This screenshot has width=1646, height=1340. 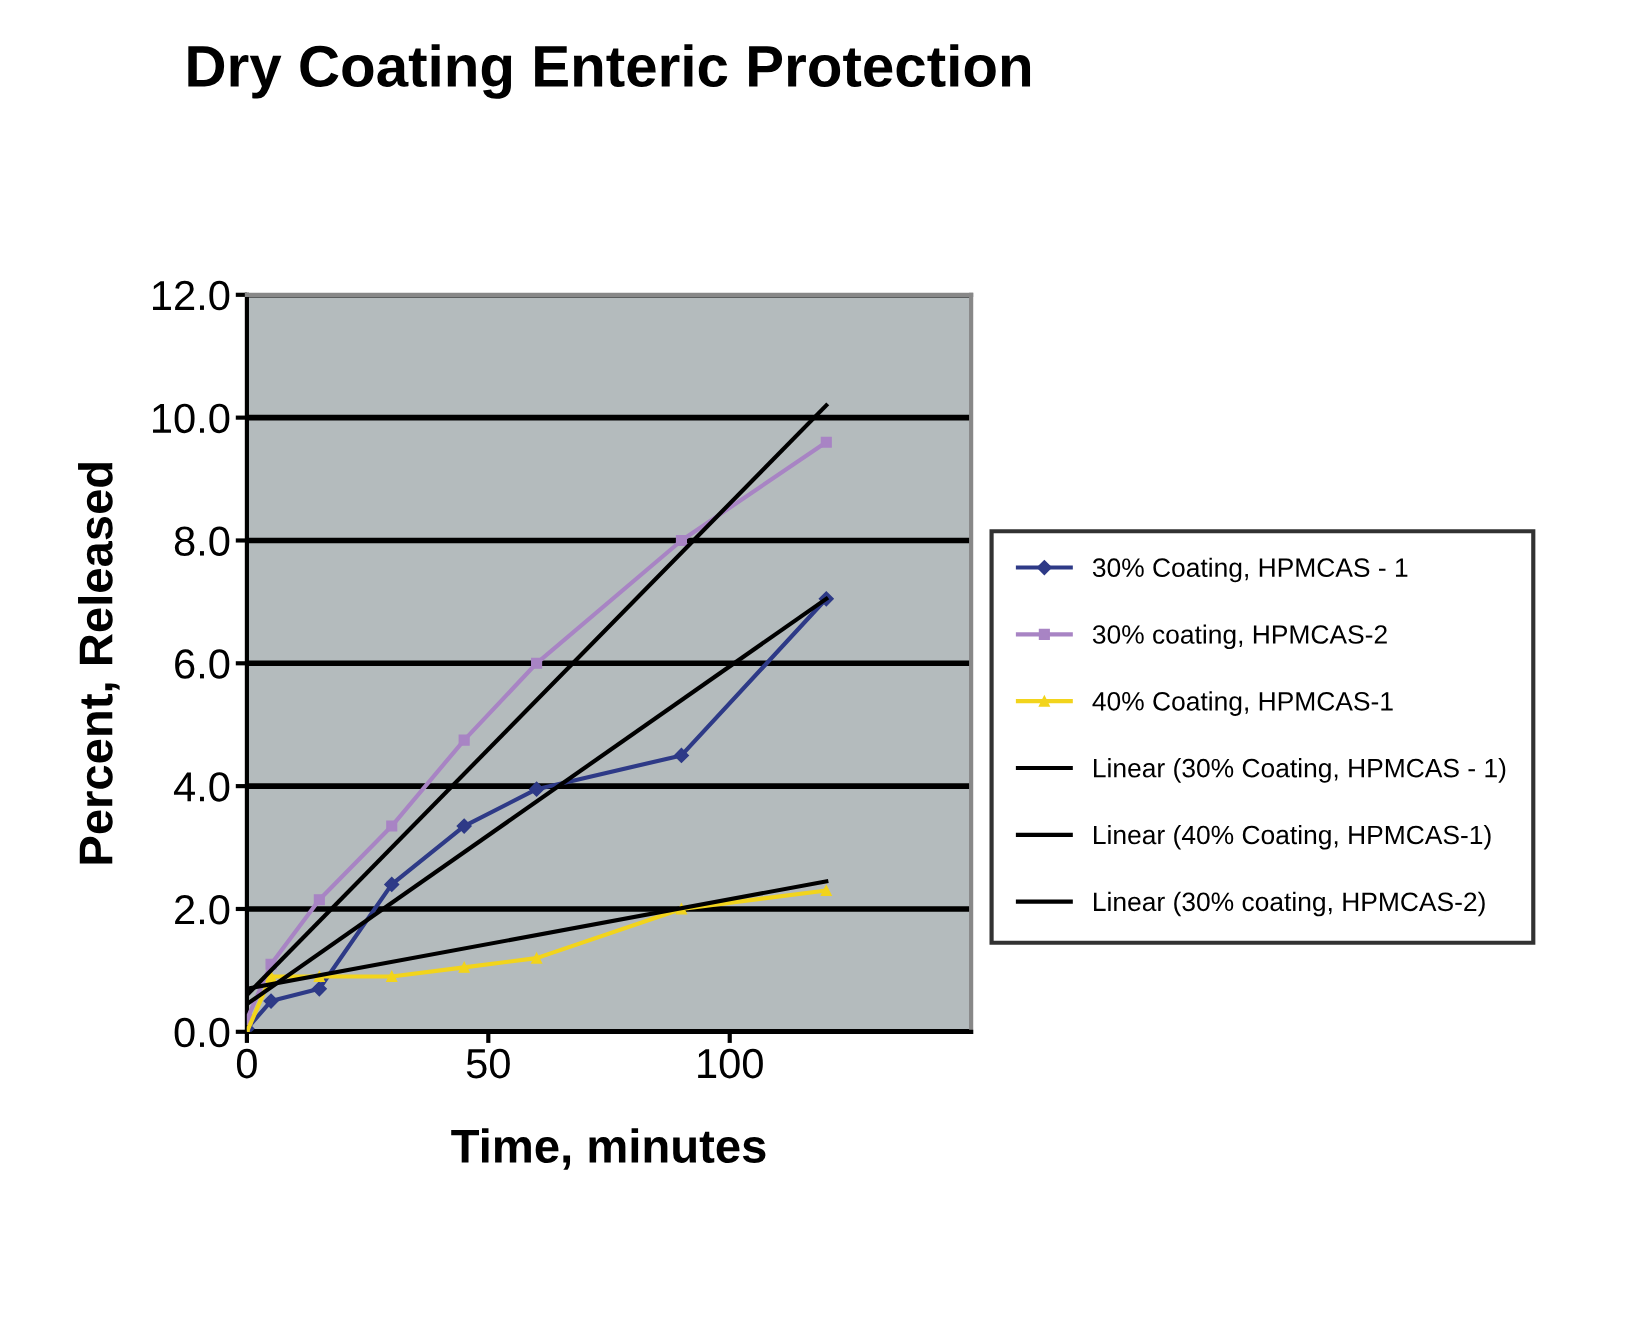 What do you see at coordinates (191, 418) in the screenshot?
I see `y-tick-label: 10.0` at bounding box center [191, 418].